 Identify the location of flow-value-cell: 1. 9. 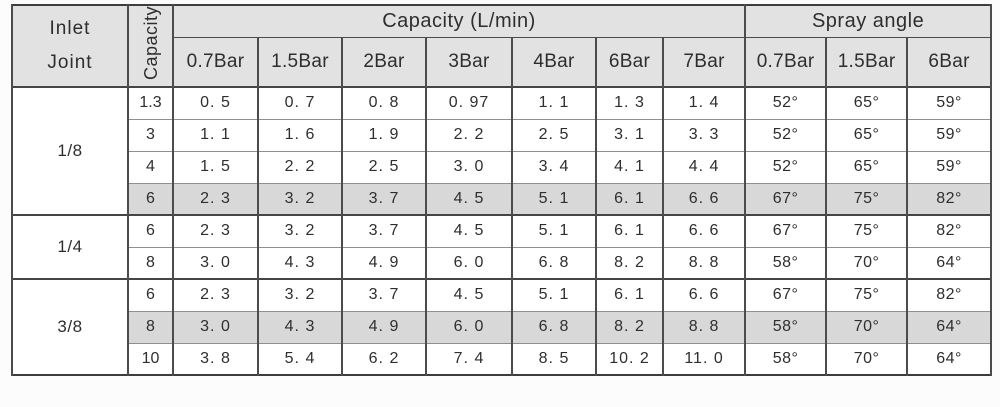
(384, 135).